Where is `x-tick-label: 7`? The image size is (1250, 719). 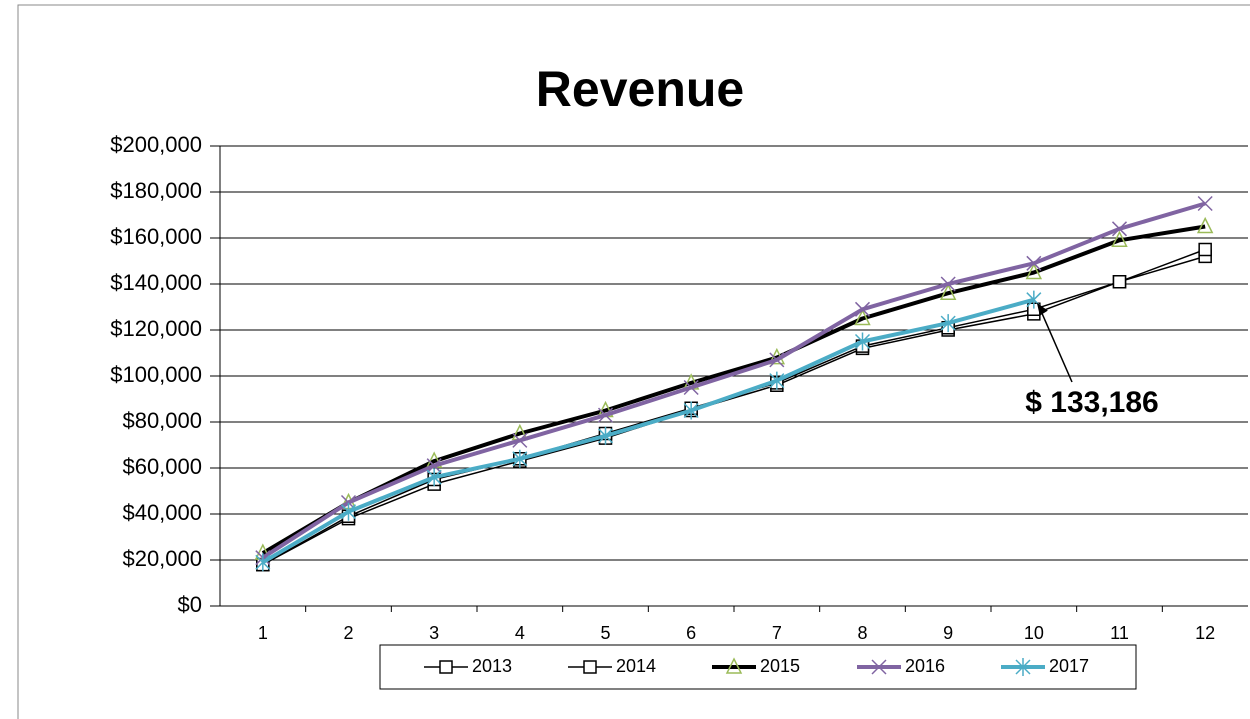
x-tick-label: 7 is located at coordinates (777, 633).